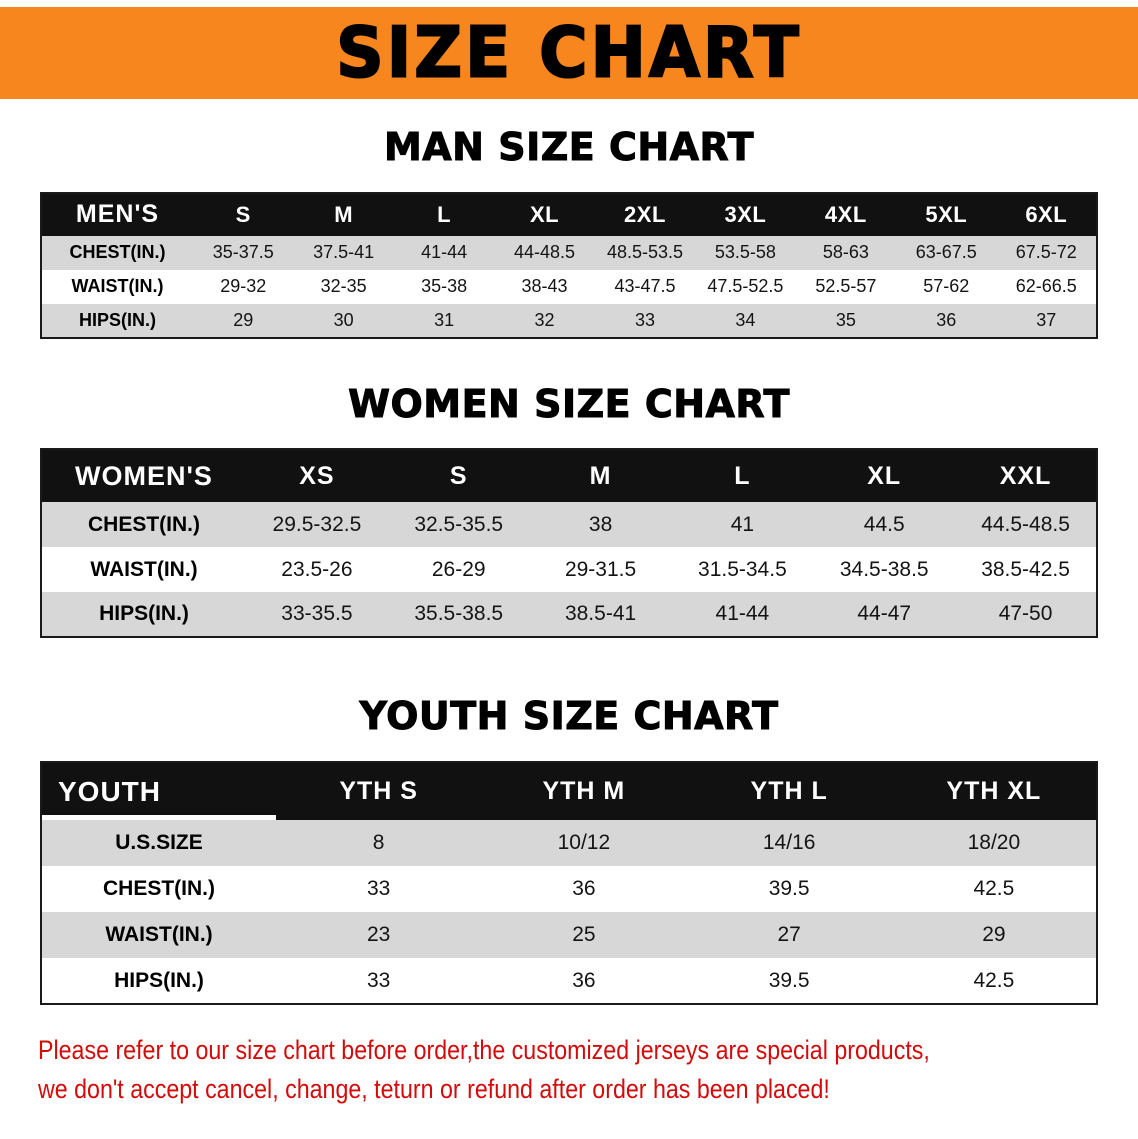 The height and width of the screenshot is (1139, 1138). Describe the element at coordinates (569, 476) in the screenshot. I see `women-header-row: WOMEN'S XS S M L XL XXL` at that location.